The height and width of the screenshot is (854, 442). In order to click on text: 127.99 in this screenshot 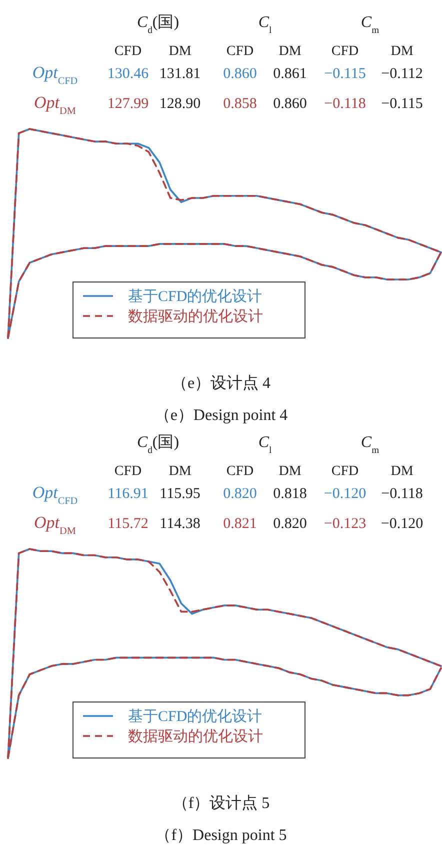, I will do `click(128, 104)`.